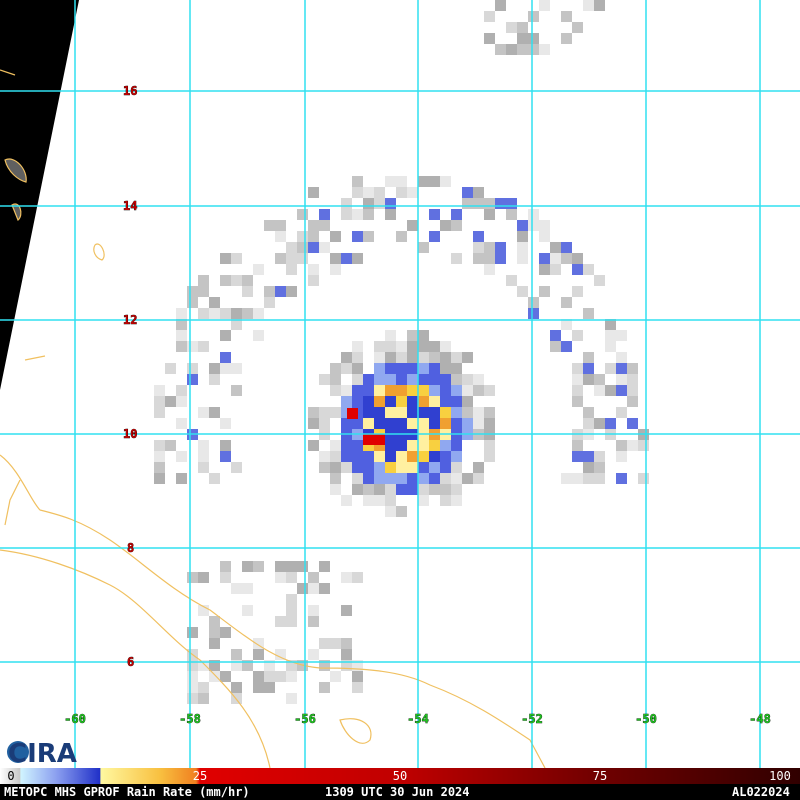  Describe the element at coordinates (761, 792) in the screenshot. I see `footer-storm-id: AL022024` at that location.